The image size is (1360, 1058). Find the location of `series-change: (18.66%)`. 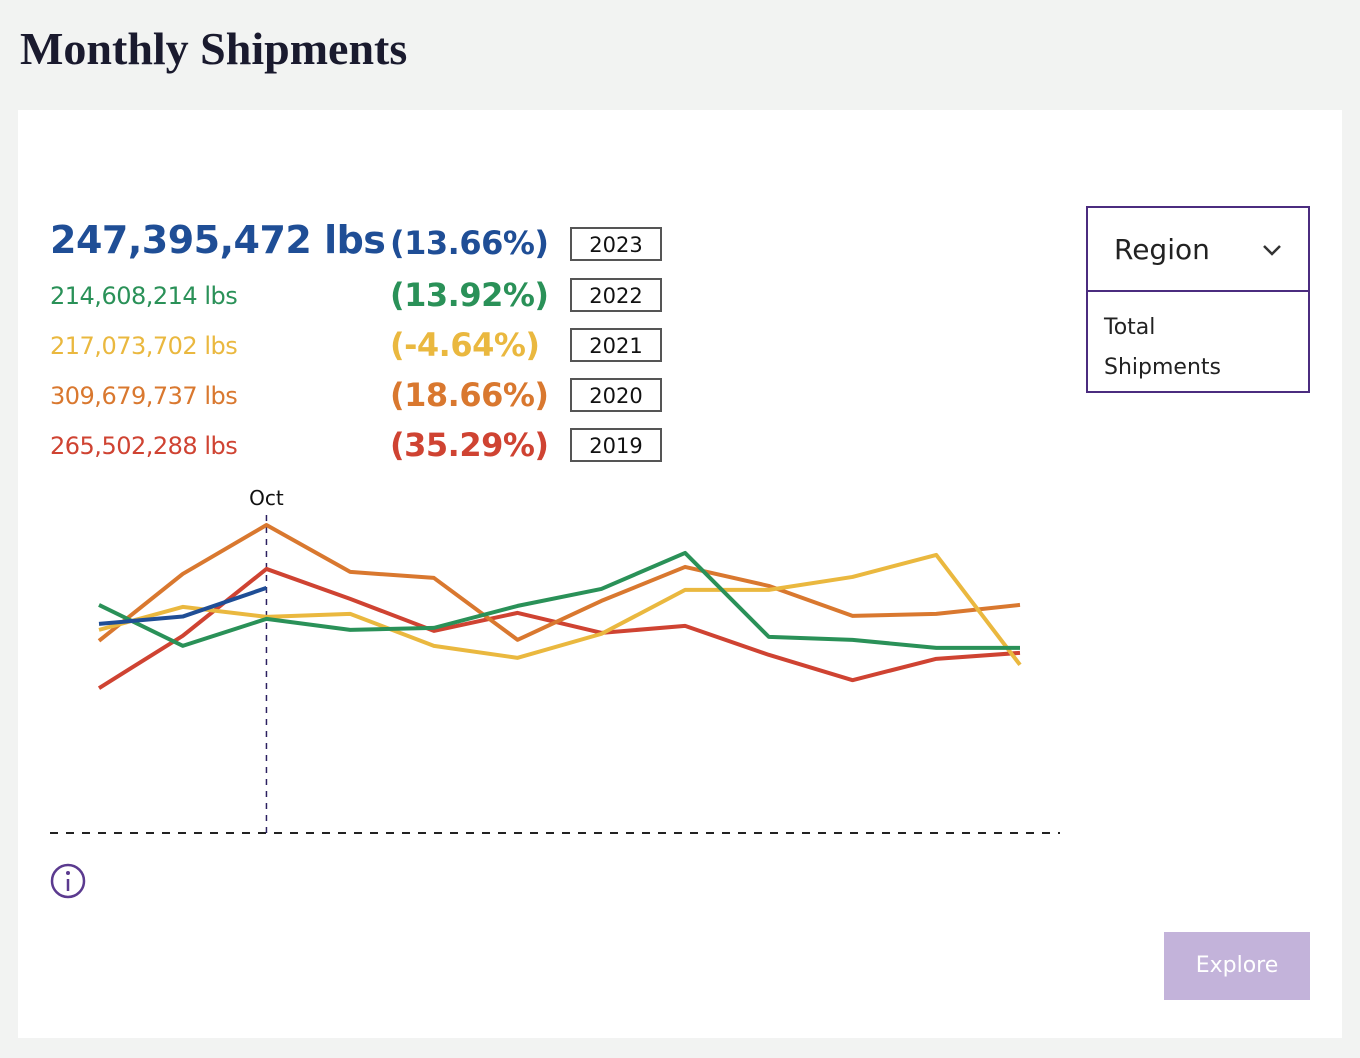

series-change: (18.66%) is located at coordinates (469, 395).